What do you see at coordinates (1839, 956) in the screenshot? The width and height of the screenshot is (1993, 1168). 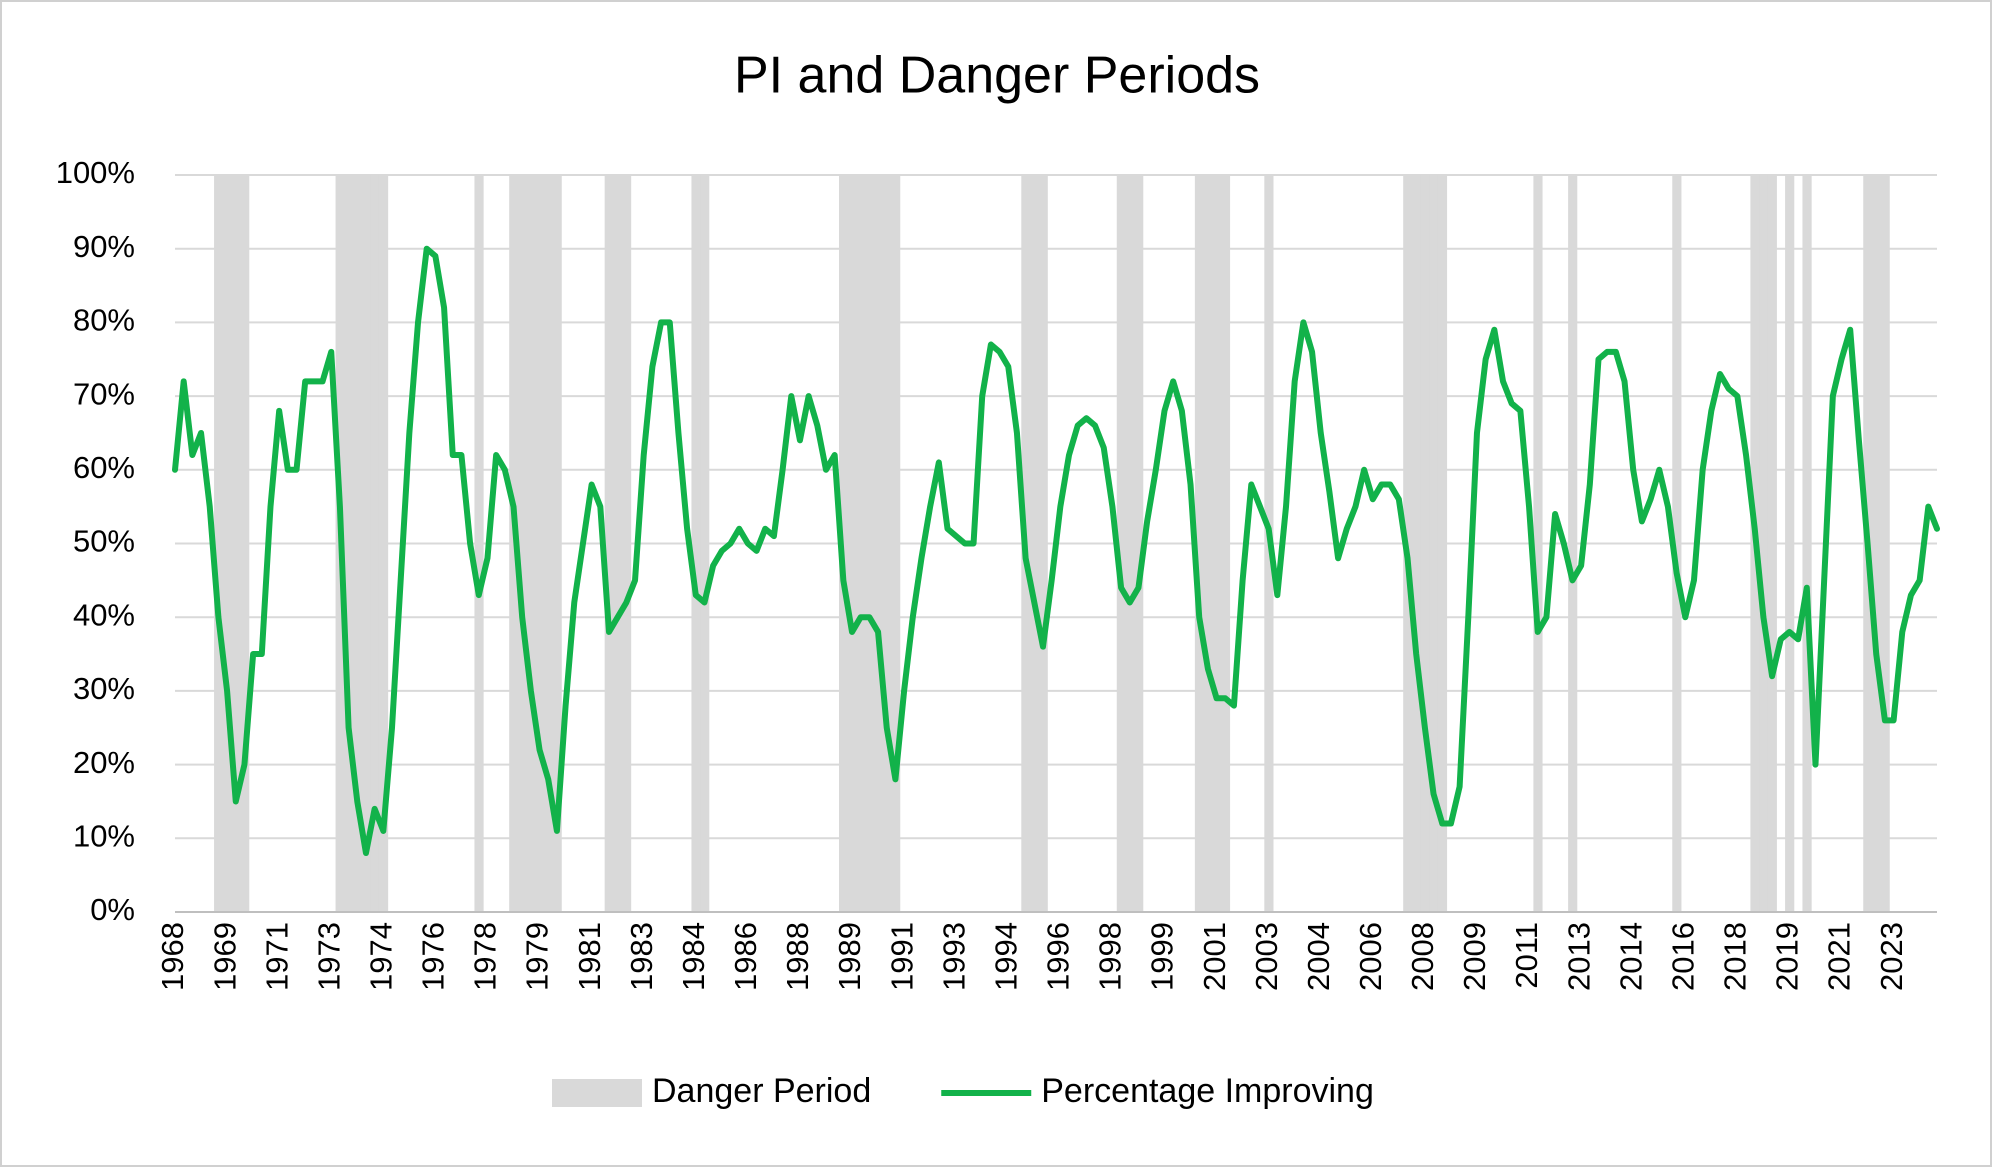 I see `x-tick-label: 2021` at bounding box center [1839, 956].